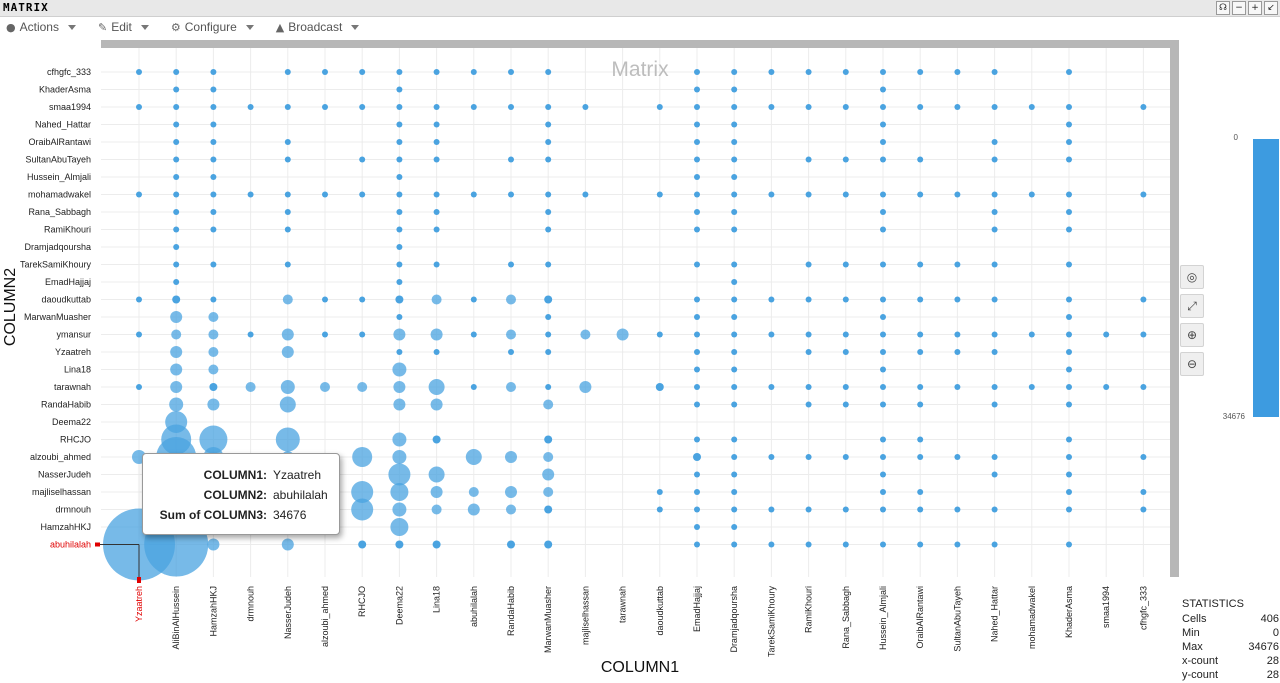 This screenshot has width=1280, height=683. I want to click on expand-icon: ⤢, so click(1192, 306).